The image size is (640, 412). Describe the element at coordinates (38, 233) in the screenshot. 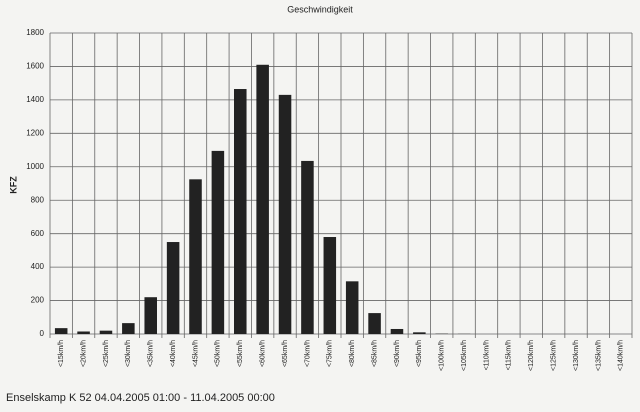

I see `y-tick-label: 600` at that location.